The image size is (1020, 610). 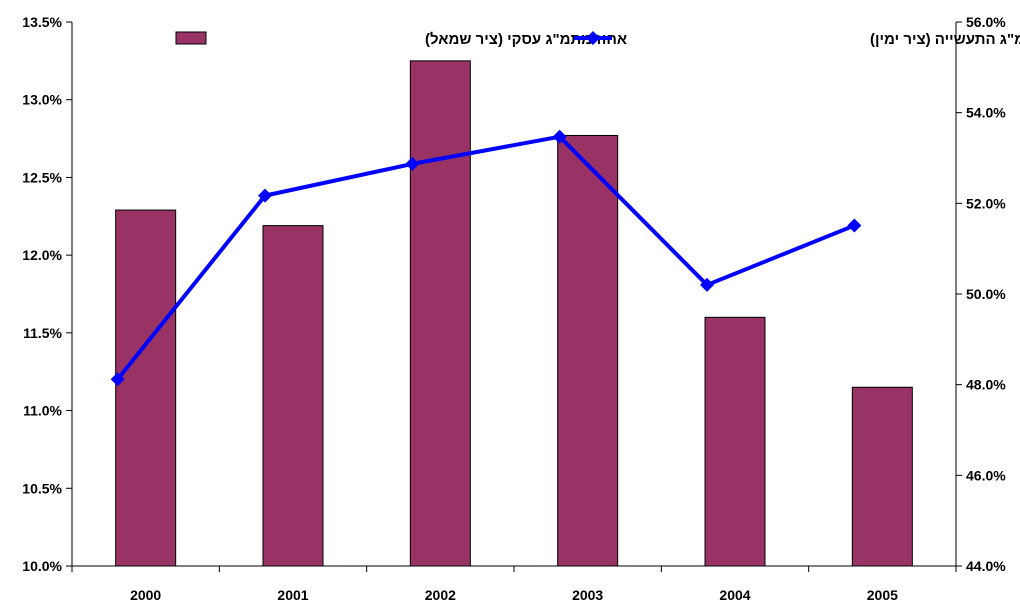 I want to click on left-tick-label: 11.5%, so click(x=42, y=333).